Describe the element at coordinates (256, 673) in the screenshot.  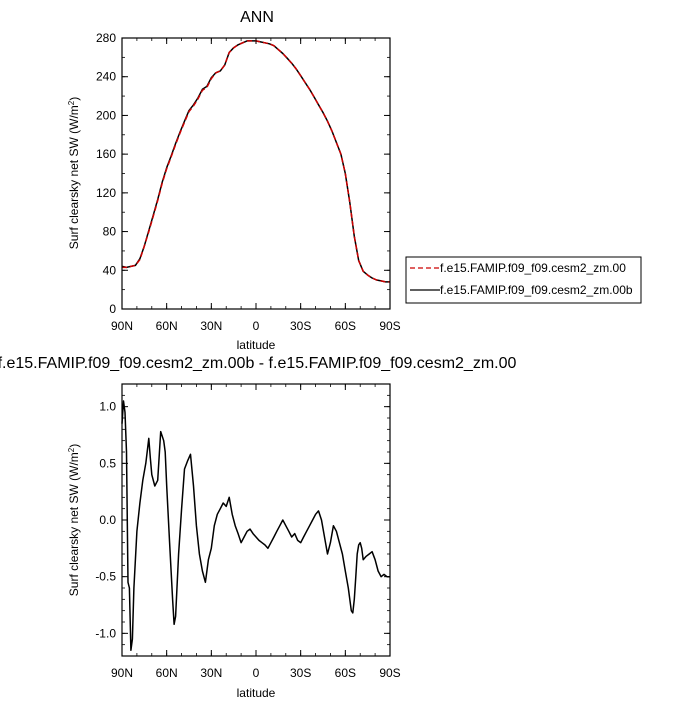
I see `bottom-x-tick-label: 0` at that location.